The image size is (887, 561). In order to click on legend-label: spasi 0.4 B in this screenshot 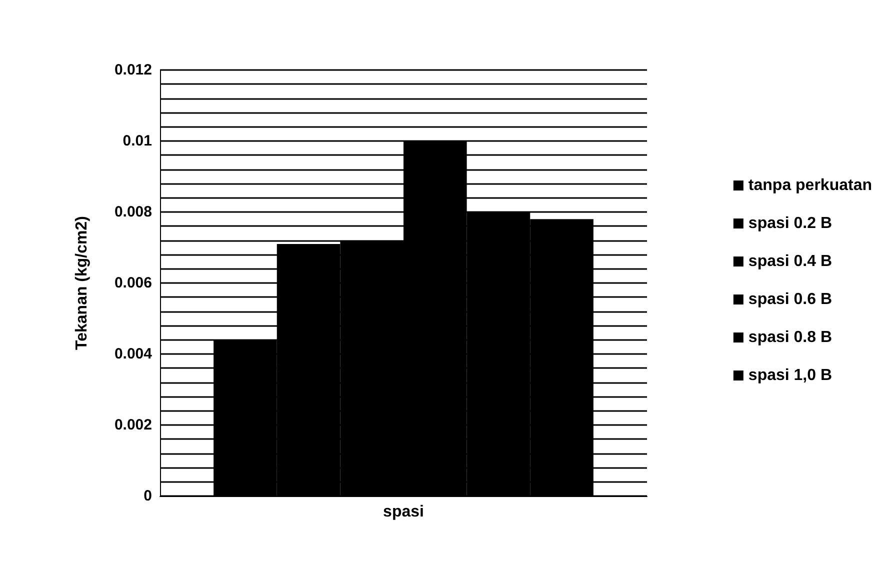, I will do `click(790, 261)`.